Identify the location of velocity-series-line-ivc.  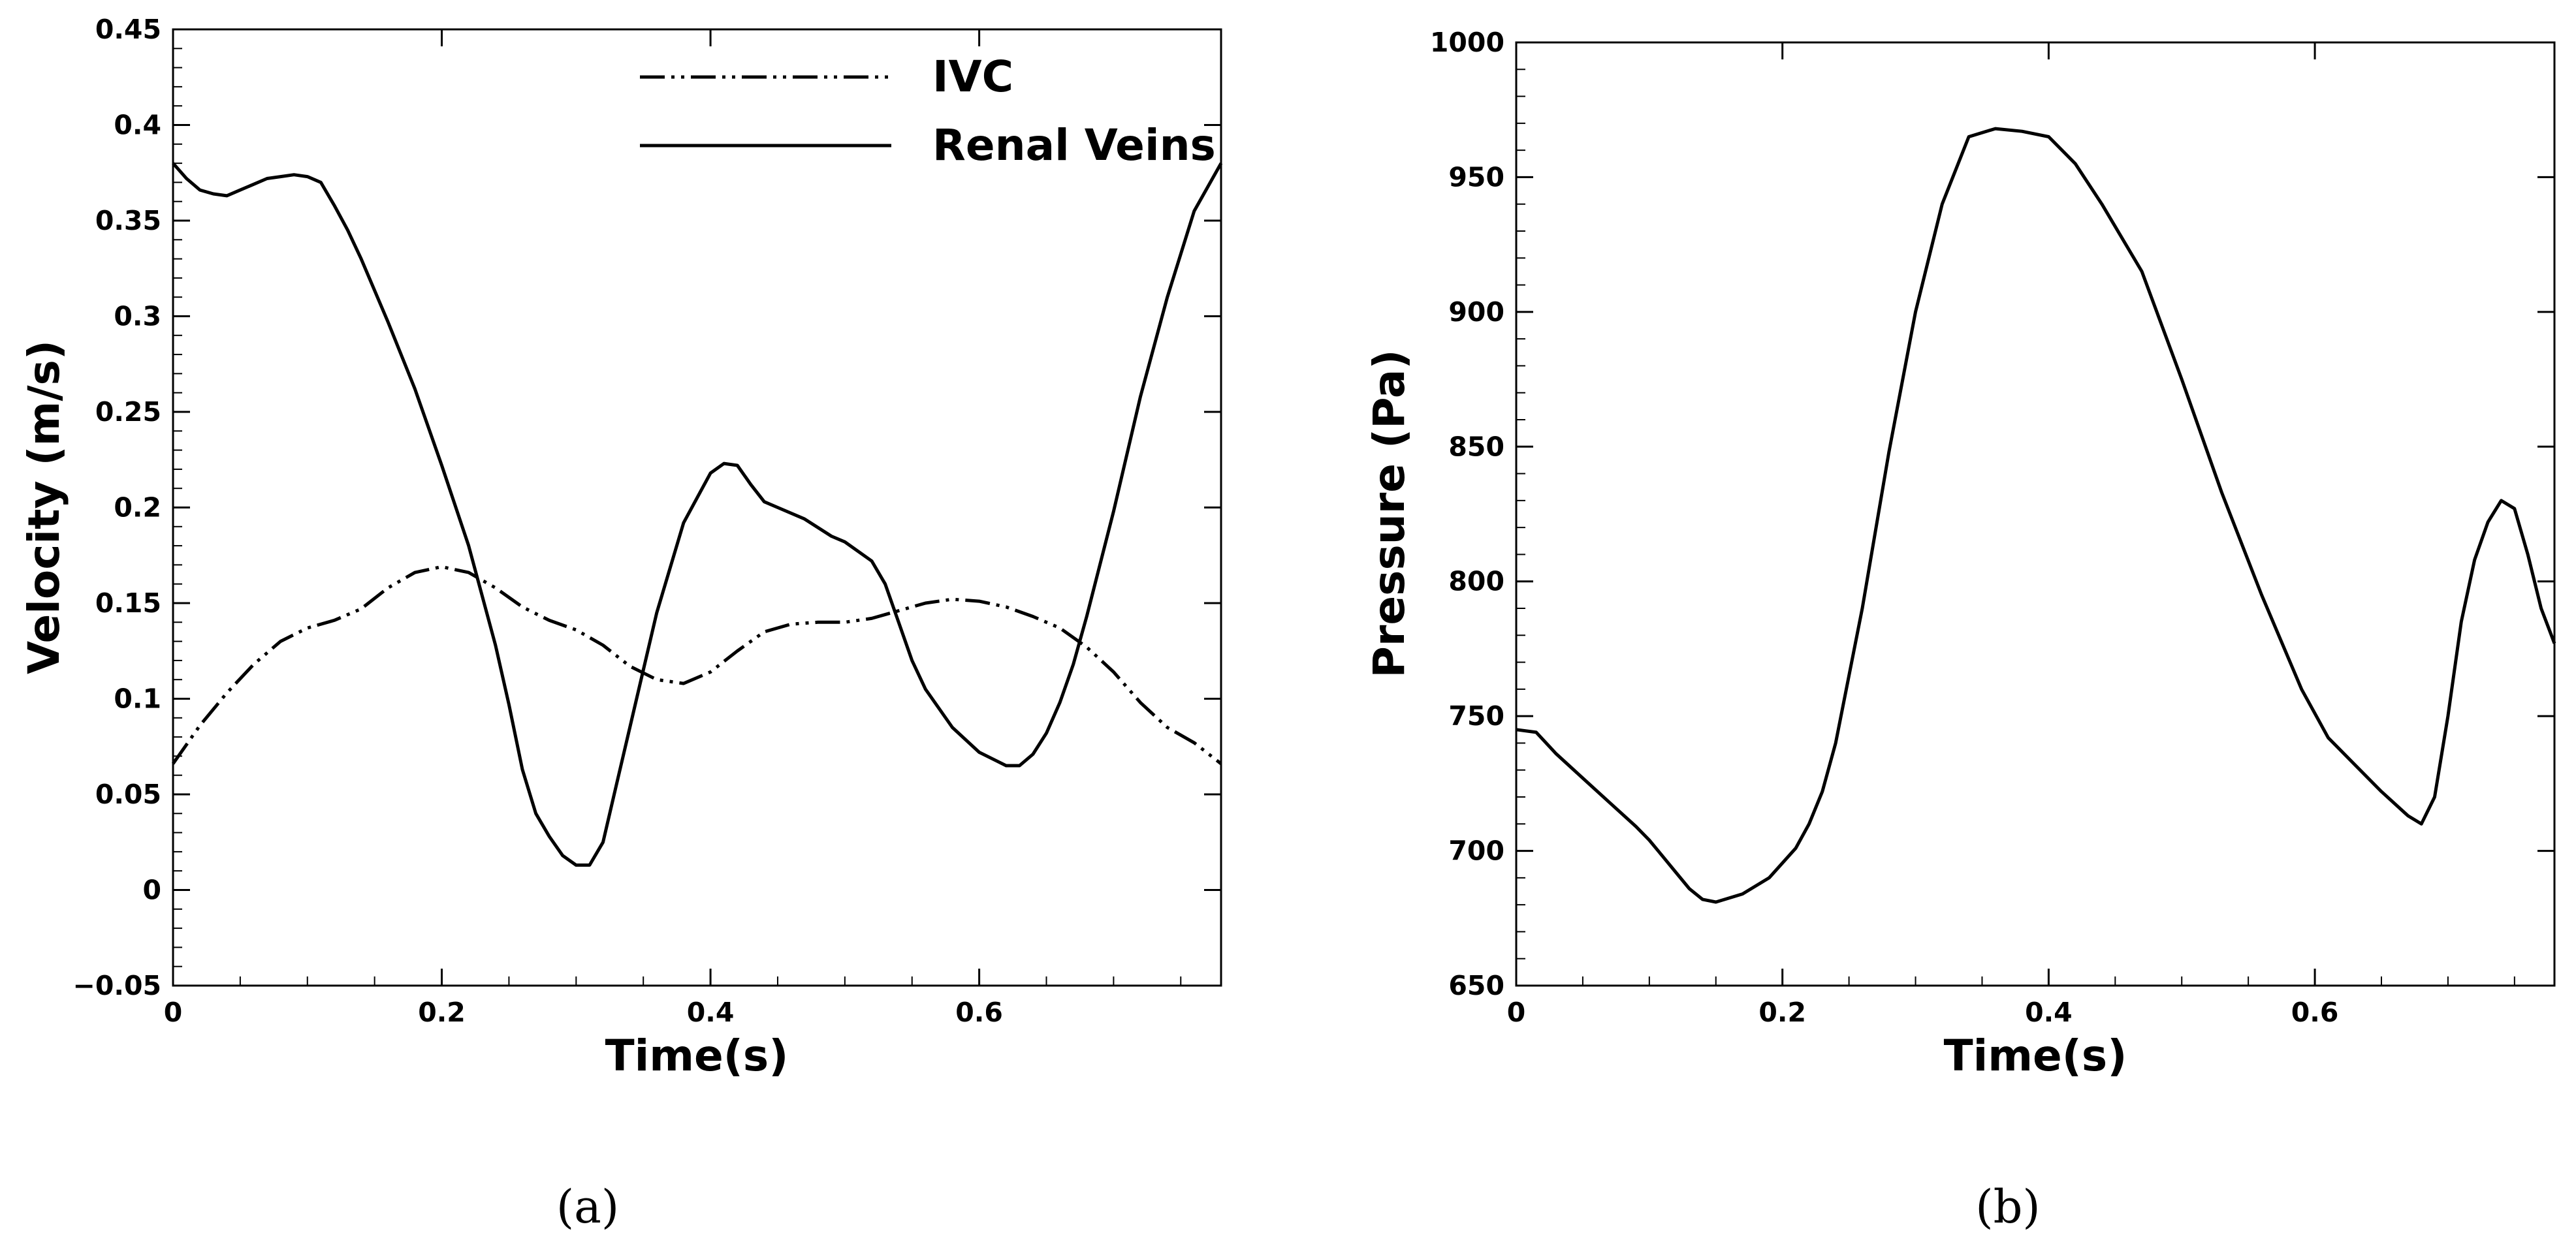
(696, 666).